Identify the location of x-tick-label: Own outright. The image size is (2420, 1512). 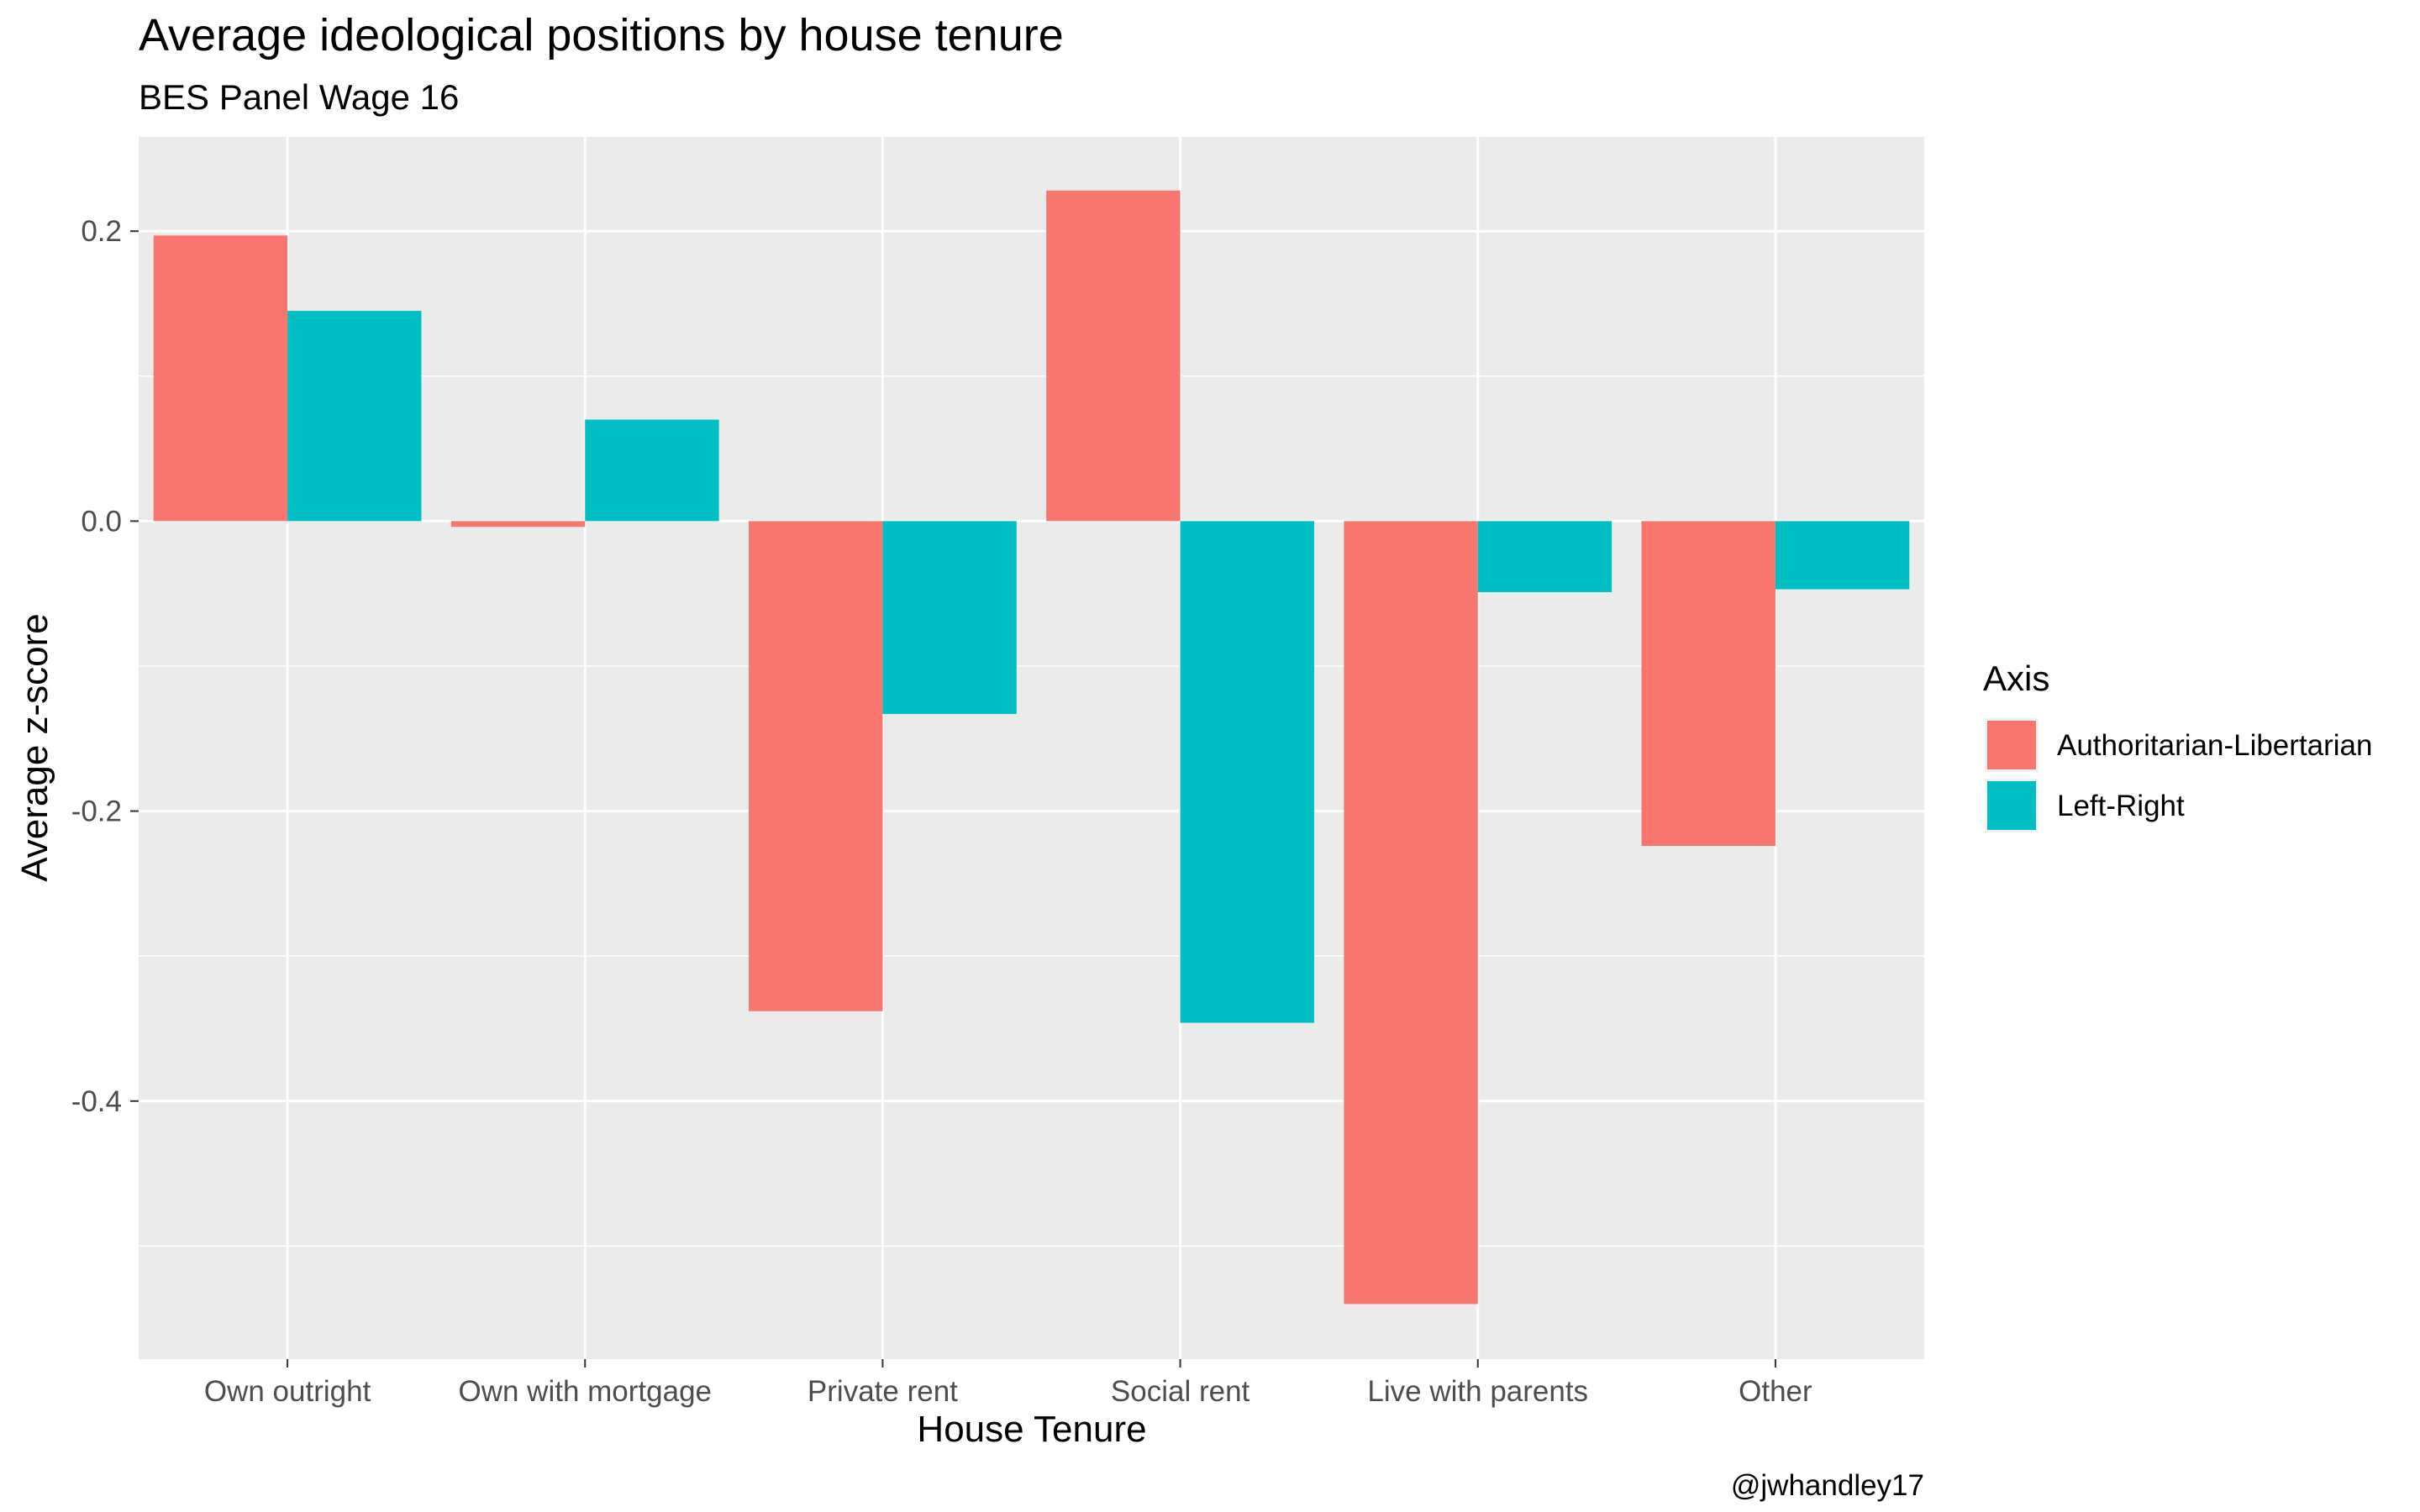
(287, 1391).